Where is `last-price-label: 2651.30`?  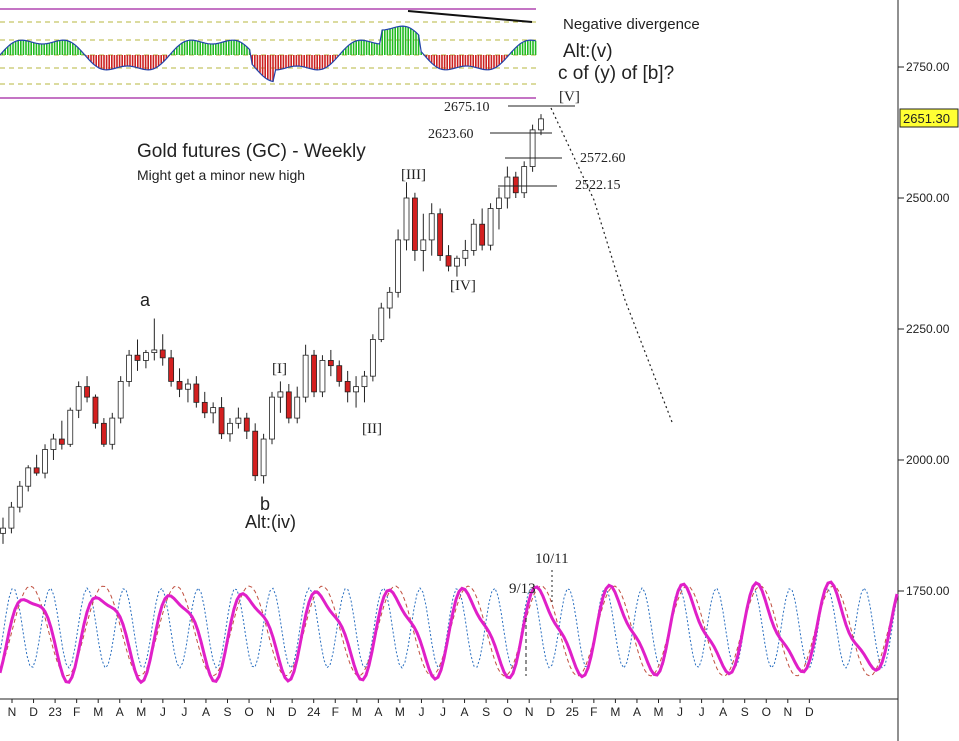 last-price-label: 2651.30 is located at coordinates (926, 118).